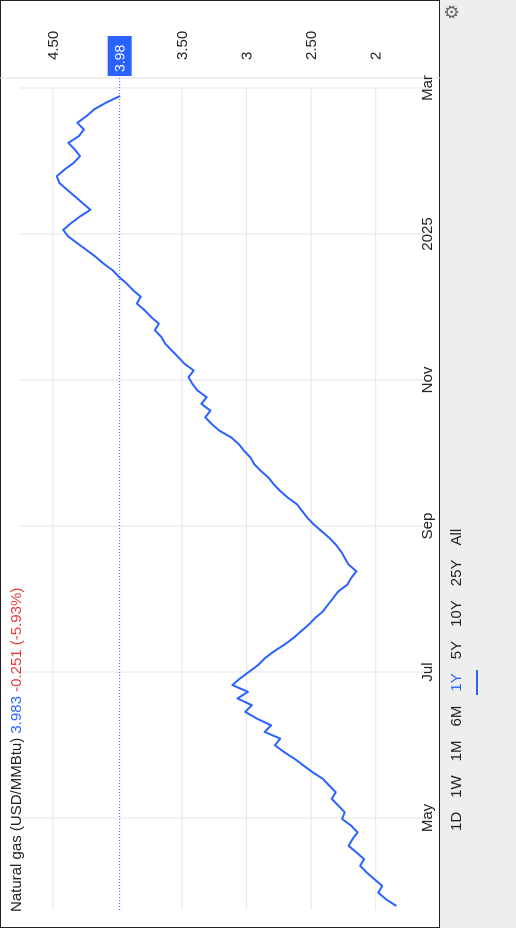  Describe the element at coordinates (456, 537) in the screenshot. I see `tab-all: All` at that location.